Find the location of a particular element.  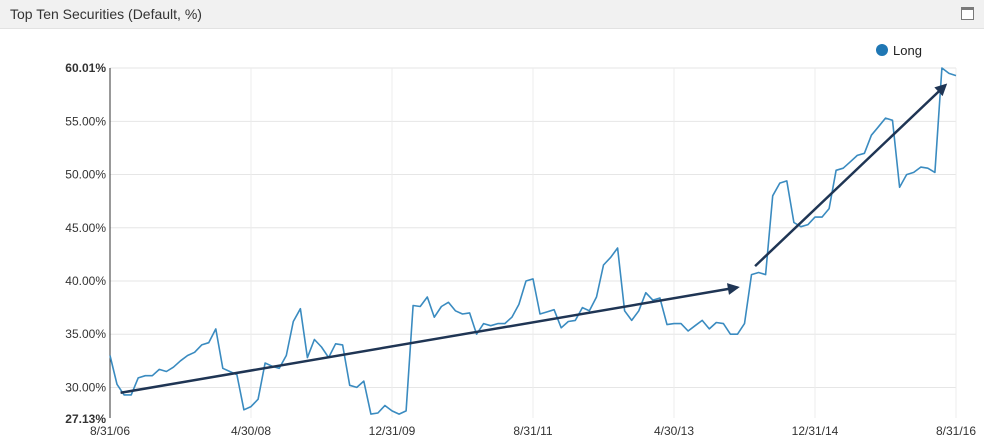

y-tick-label: 30.00% is located at coordinates (85, 387).